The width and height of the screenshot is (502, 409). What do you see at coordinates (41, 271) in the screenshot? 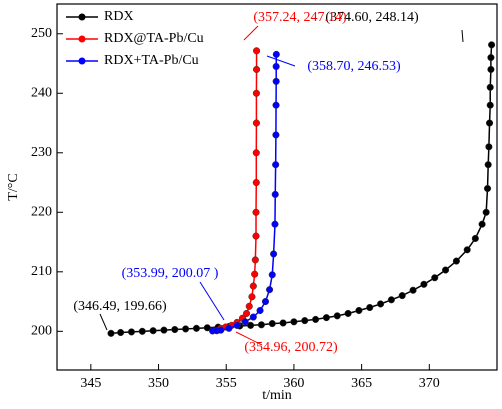
I see `y-tick-label: 210` at bounding box center [41, 271].